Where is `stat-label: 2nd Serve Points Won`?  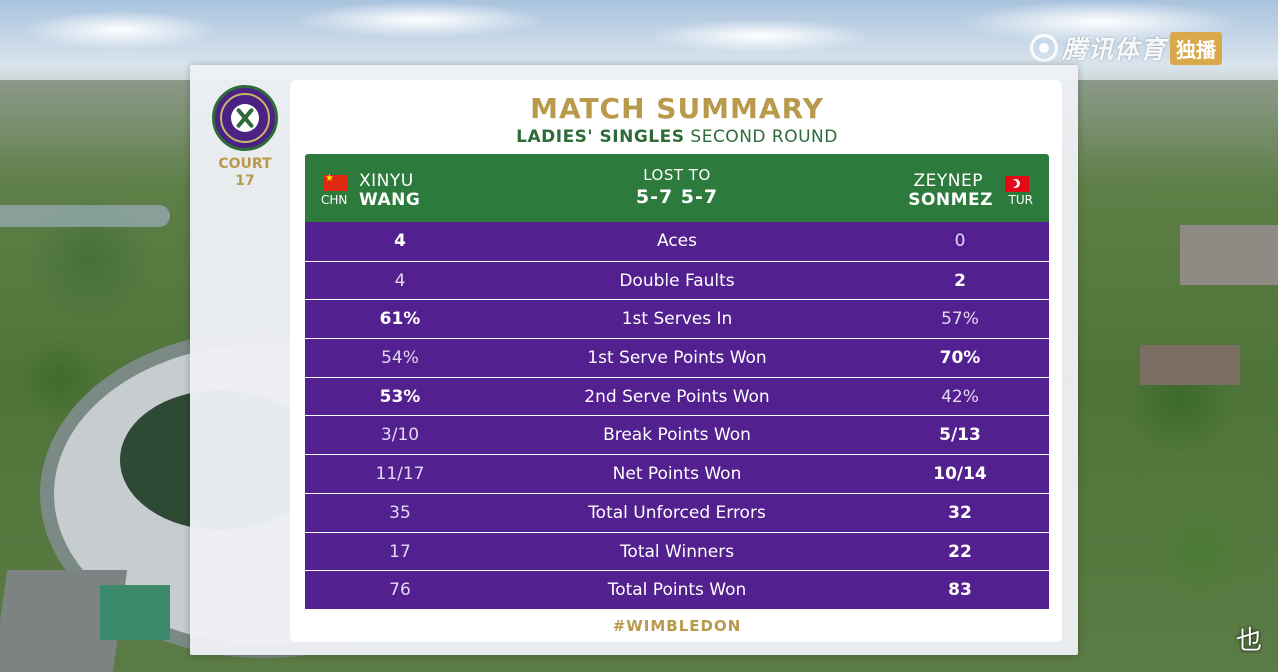 stat-label: 2nd Serve Points Won is located at coordinates (677, 396).